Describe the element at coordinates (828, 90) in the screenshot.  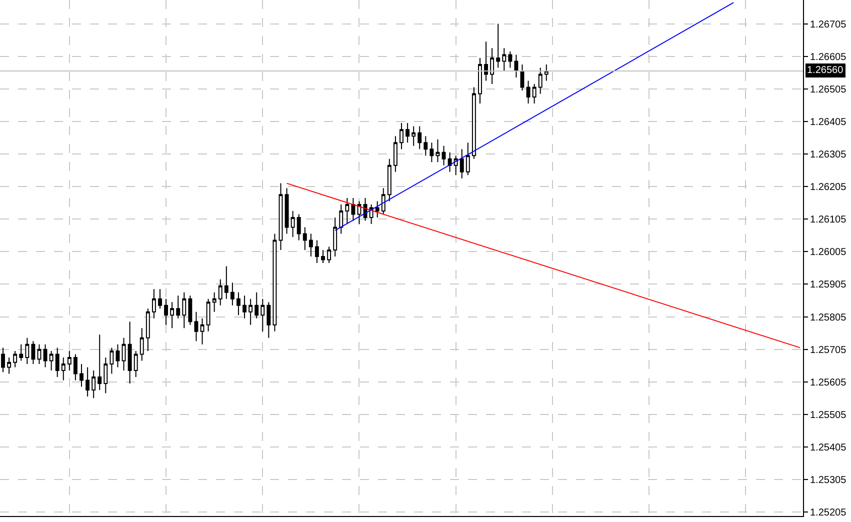
I see `y-tick-label: 1.26505` at that location.